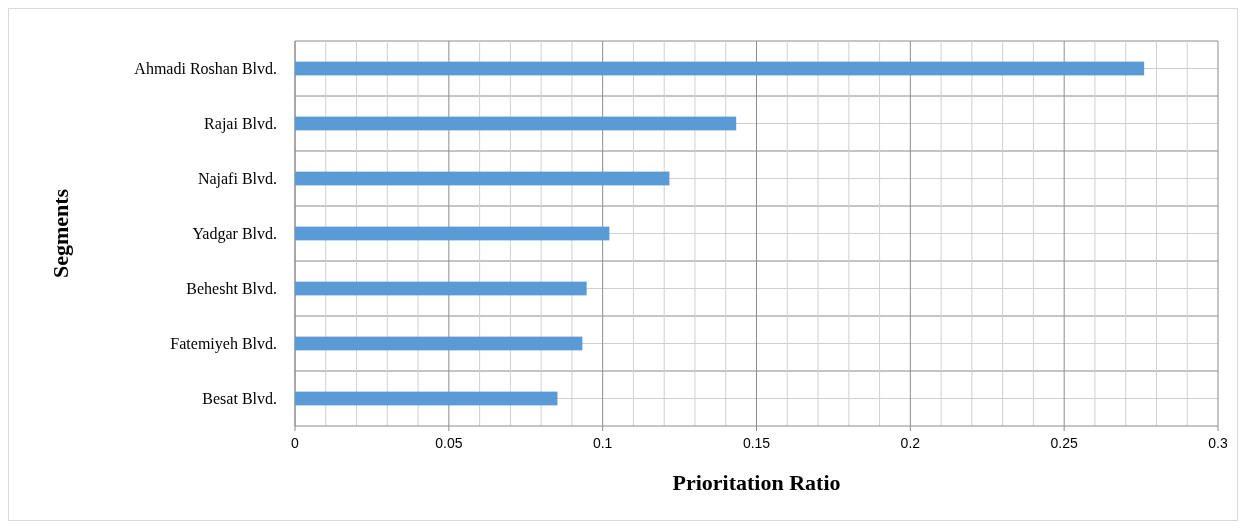 This screenshot has height=529, width=1246. I want to click on x-axis-title: Prioritation Ratio, so click(756, 482).